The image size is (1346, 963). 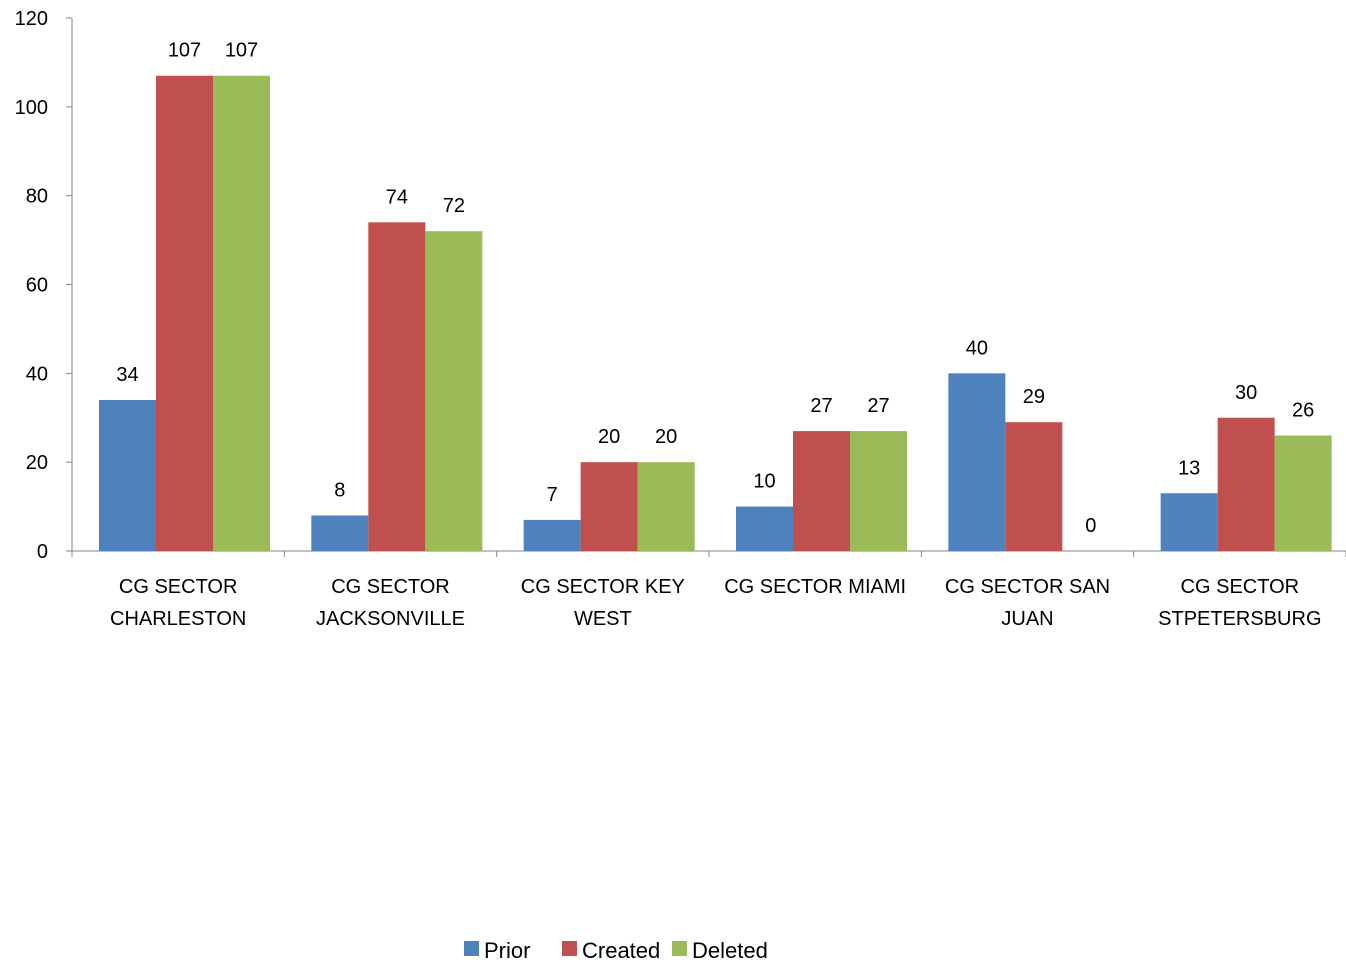 I want to click on data-label-created: 74, so click(x=397, y=197).